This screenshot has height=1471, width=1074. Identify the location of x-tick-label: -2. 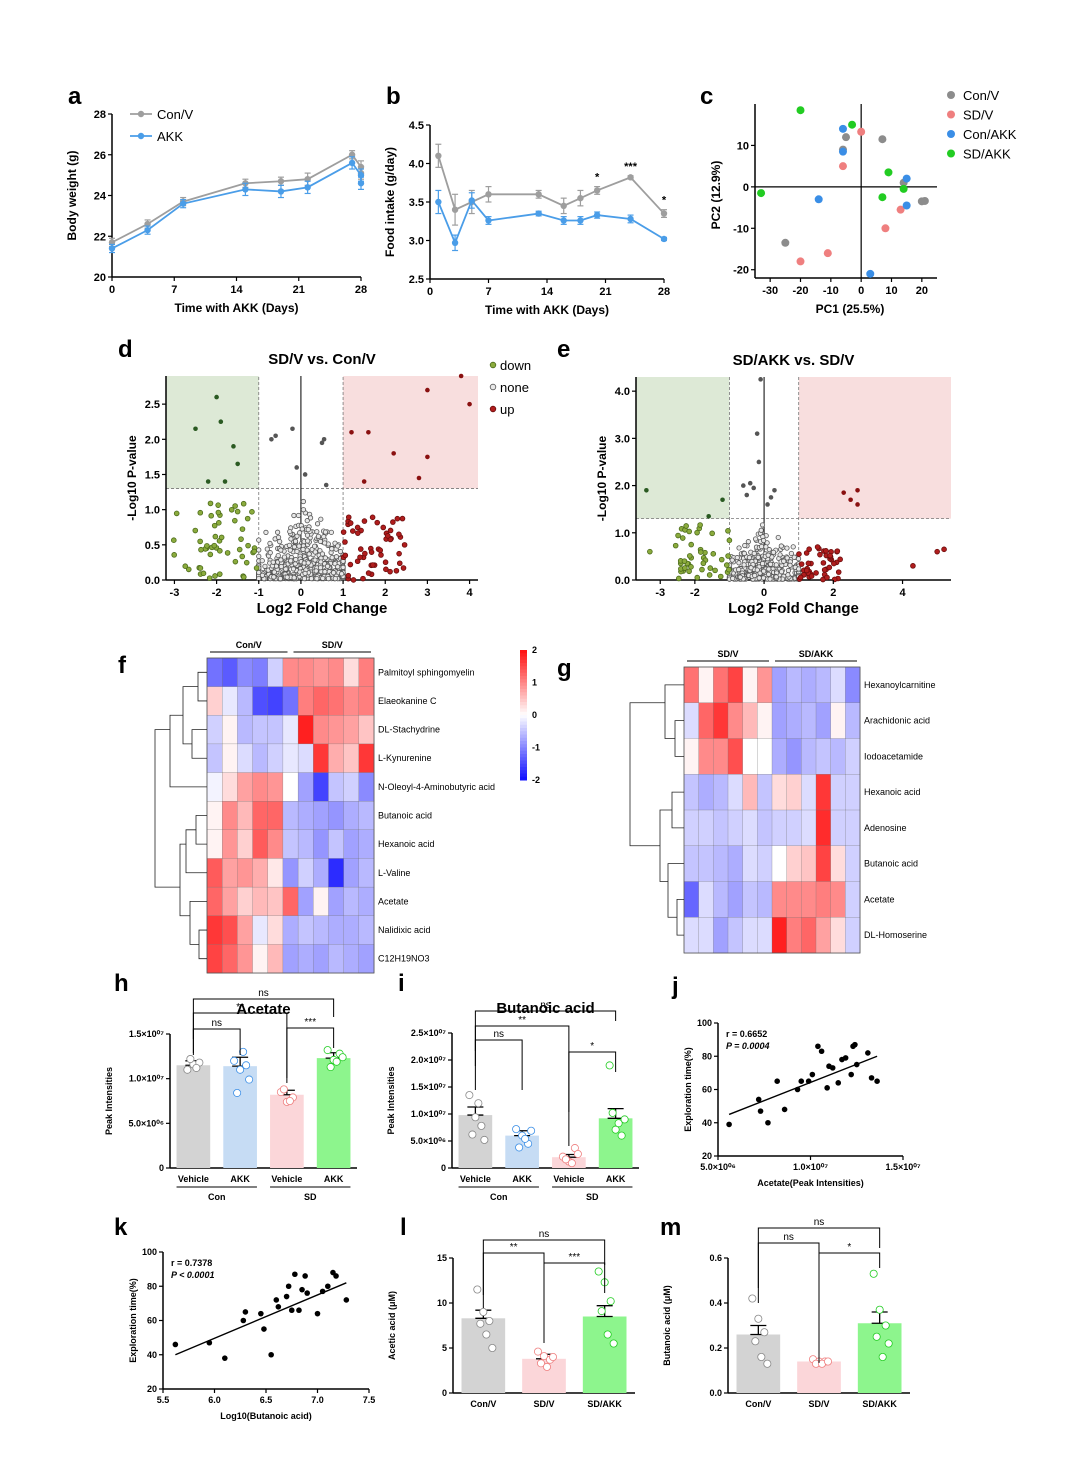
(695, 593).